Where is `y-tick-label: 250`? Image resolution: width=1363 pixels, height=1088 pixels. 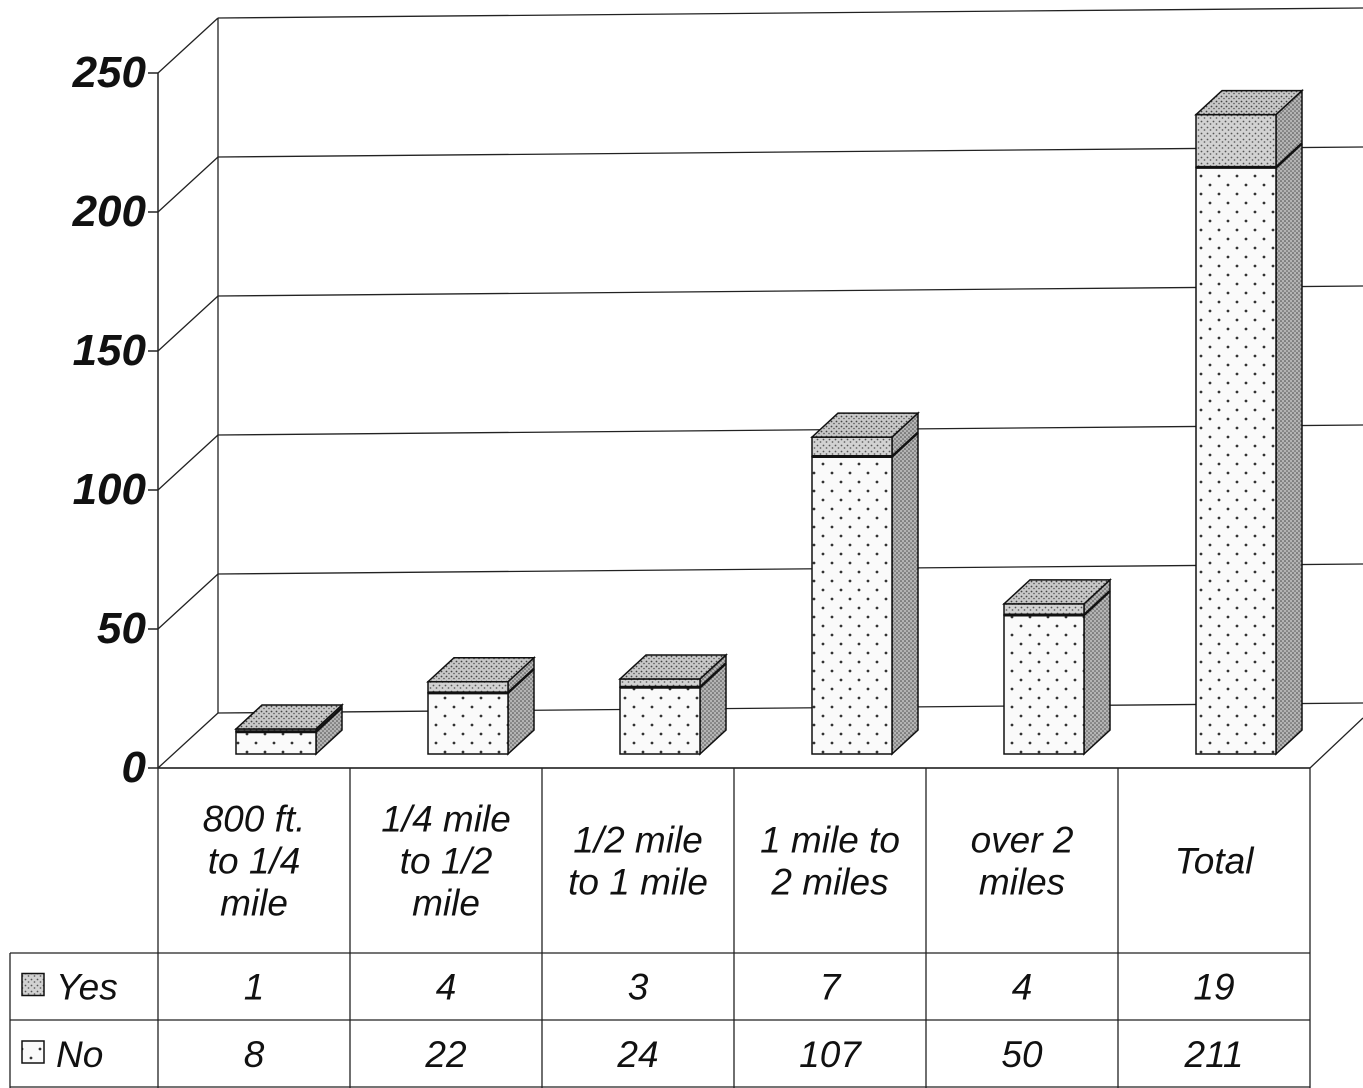
y-tick-label: 250 is located at coordinates (109, 72).